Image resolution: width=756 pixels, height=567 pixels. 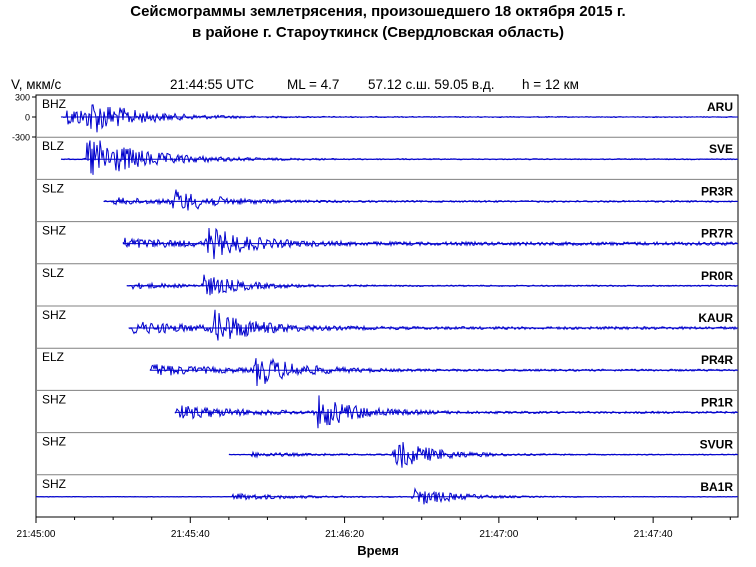 What do you see at coordinates (717, 402) in the screenshot?
I see `trace-station-label: PR1R` at bounding box center [717, 402].